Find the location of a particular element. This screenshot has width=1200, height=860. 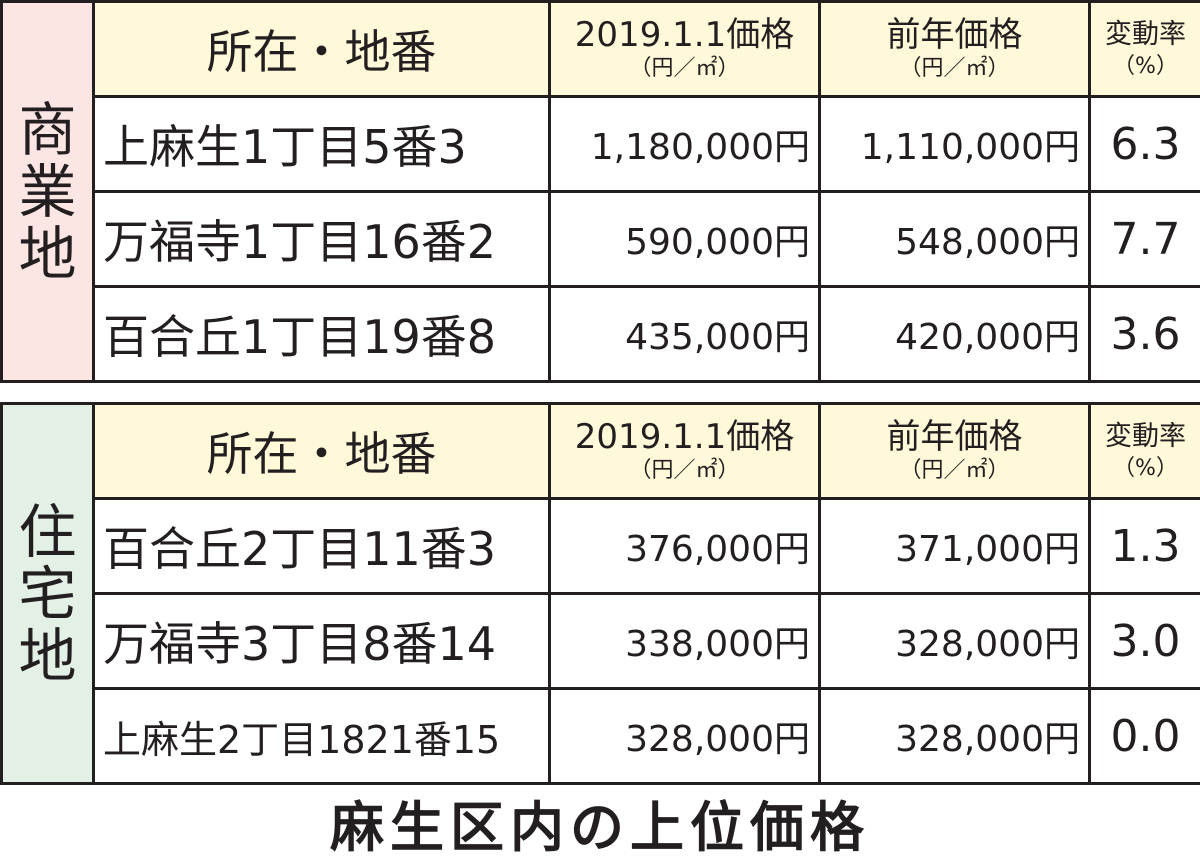

cell-price: 1,180,000円 is located at coordinates (684, 144).